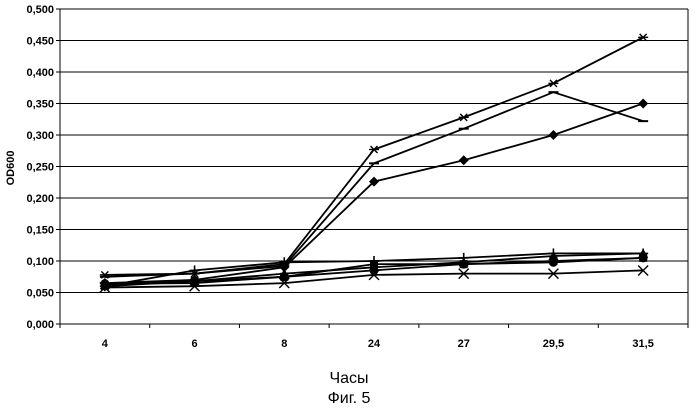 The width and height of the screenshot is (698, 412). I want to click on y-tick-label: 0,250, so click(40, 168).